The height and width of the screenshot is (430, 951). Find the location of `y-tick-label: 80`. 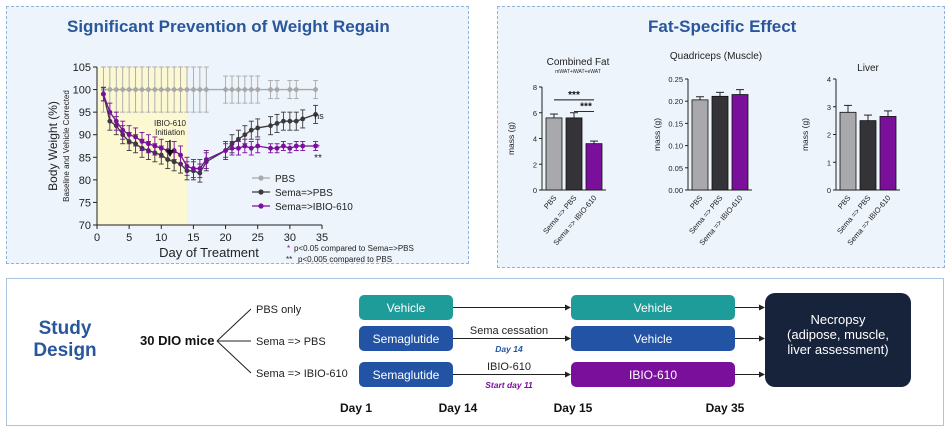

y-tick-label: 80 is located at coordinates (85, 181).